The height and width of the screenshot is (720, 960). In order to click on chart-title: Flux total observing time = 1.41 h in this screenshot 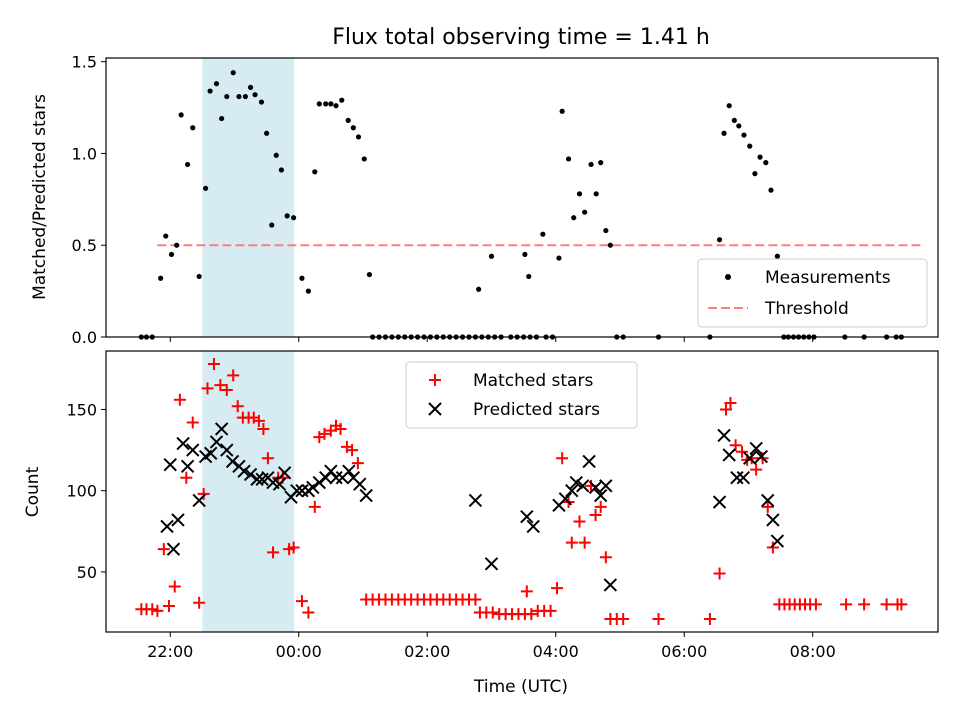, I will do `click(521, 37)`.